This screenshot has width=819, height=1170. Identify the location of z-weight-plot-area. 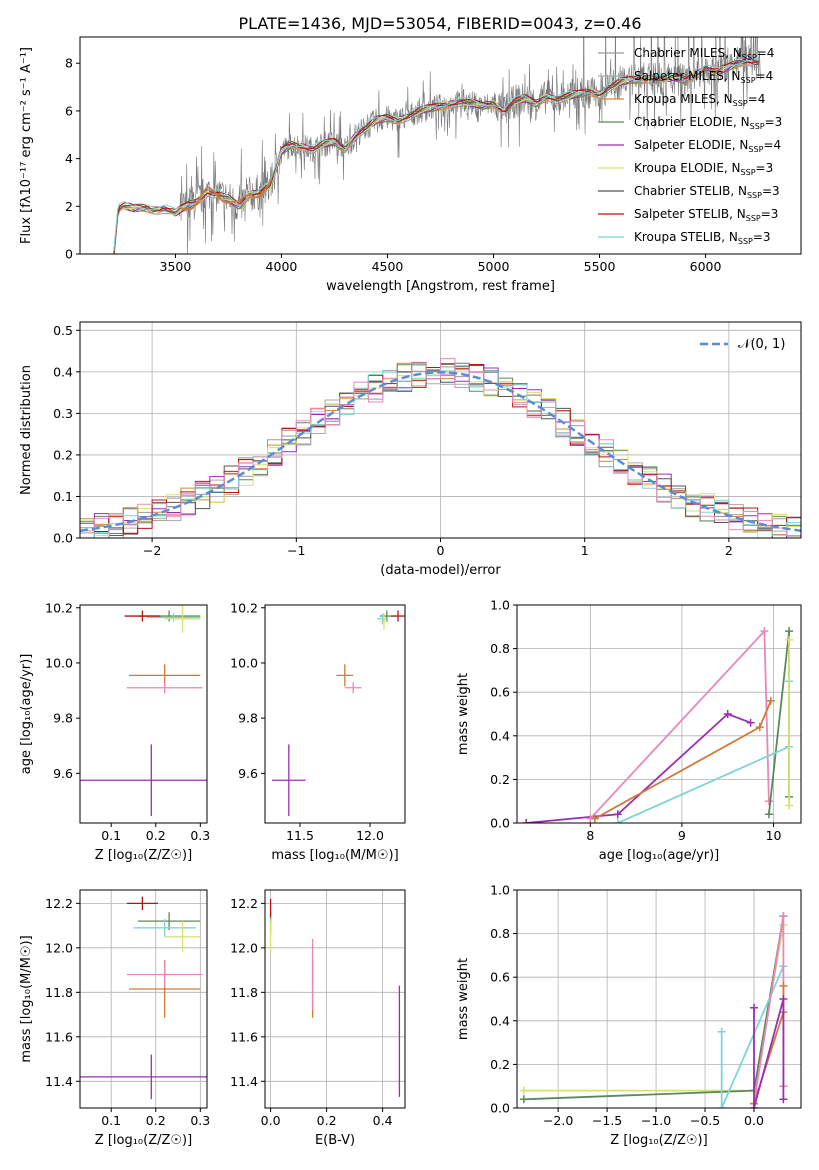
(653, 1010).